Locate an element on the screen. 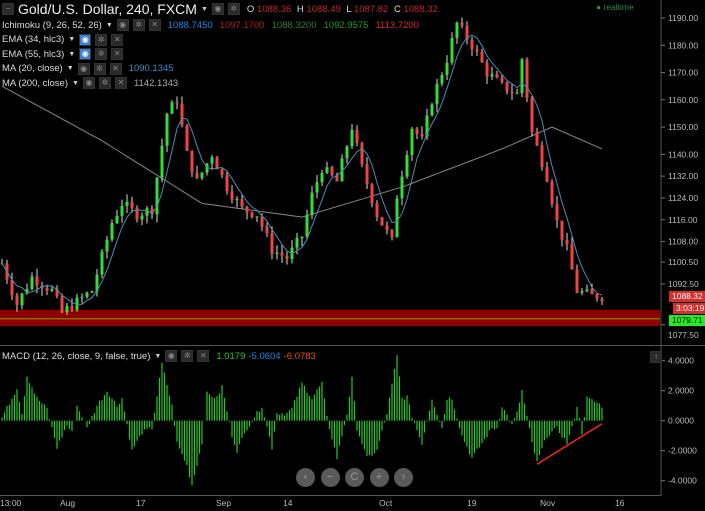  time-tick-label: 16 is located at coordinates (620, 503).